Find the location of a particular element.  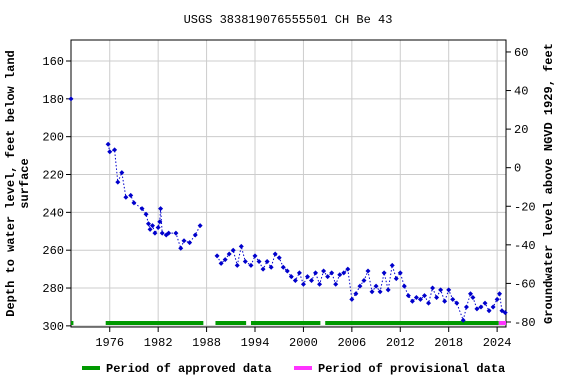

y2-tick-label: -80 is located at coordinates (525, 323).